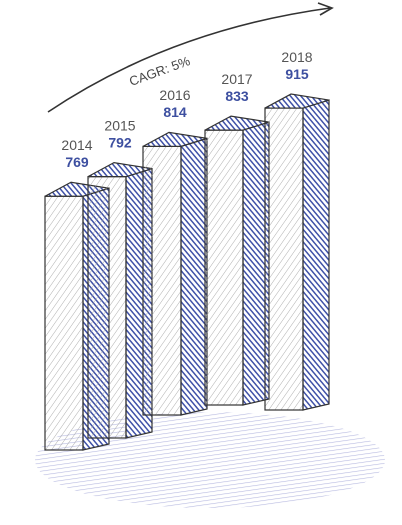  I want to click on value-label: 792, so click(120, 142).